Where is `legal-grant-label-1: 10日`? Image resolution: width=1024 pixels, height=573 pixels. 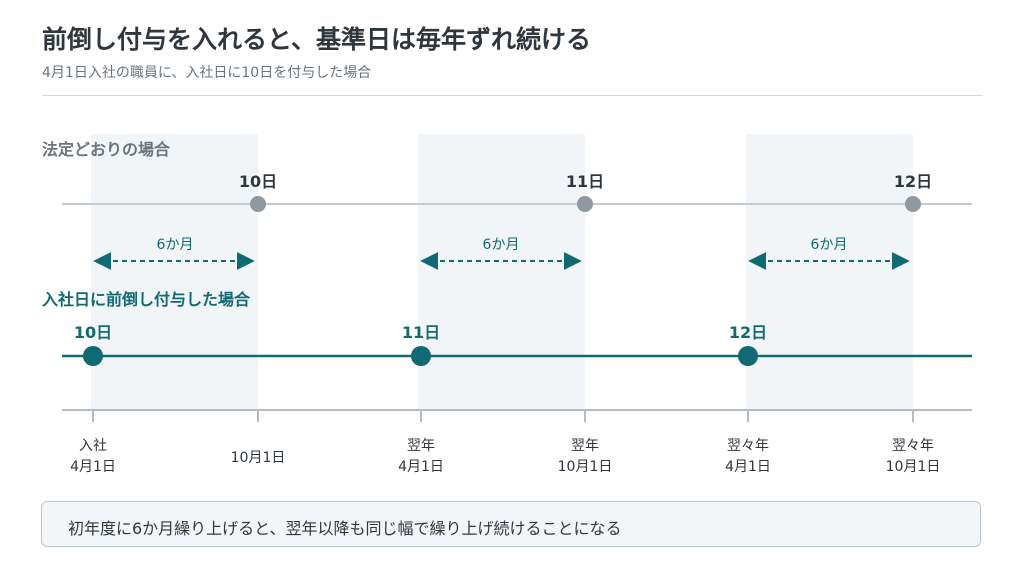
legal-grant-label-1: 10日 is located at coordinates (258, 181).